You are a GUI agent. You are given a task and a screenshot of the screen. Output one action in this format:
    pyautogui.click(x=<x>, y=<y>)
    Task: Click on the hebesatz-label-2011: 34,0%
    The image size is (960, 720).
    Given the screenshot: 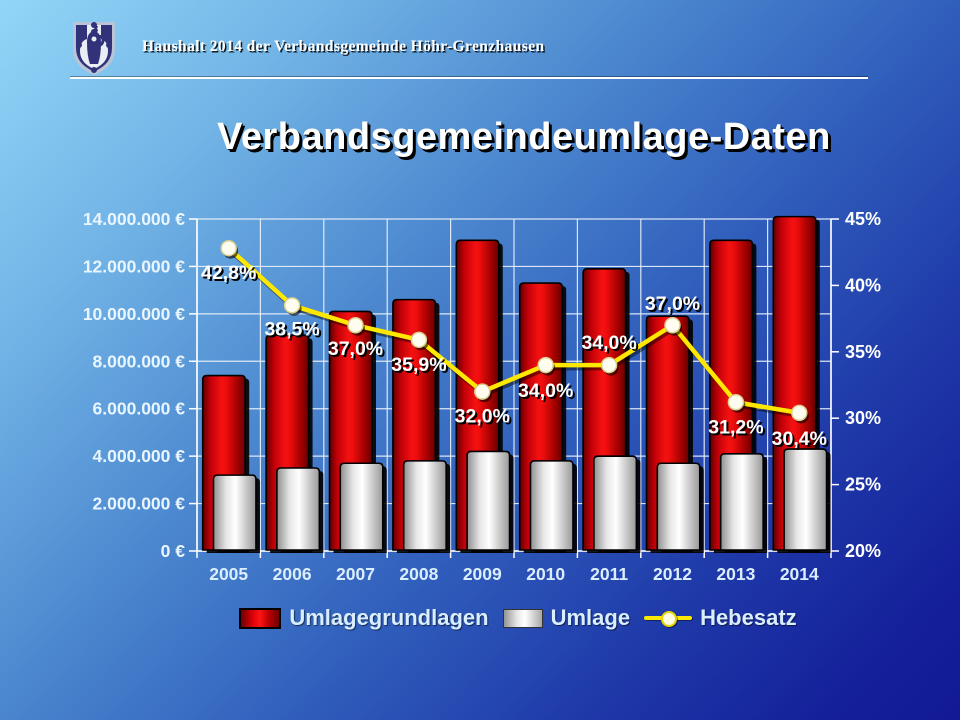 What is the action you would take?
    pyautogui.click(x=608, y=343)
    